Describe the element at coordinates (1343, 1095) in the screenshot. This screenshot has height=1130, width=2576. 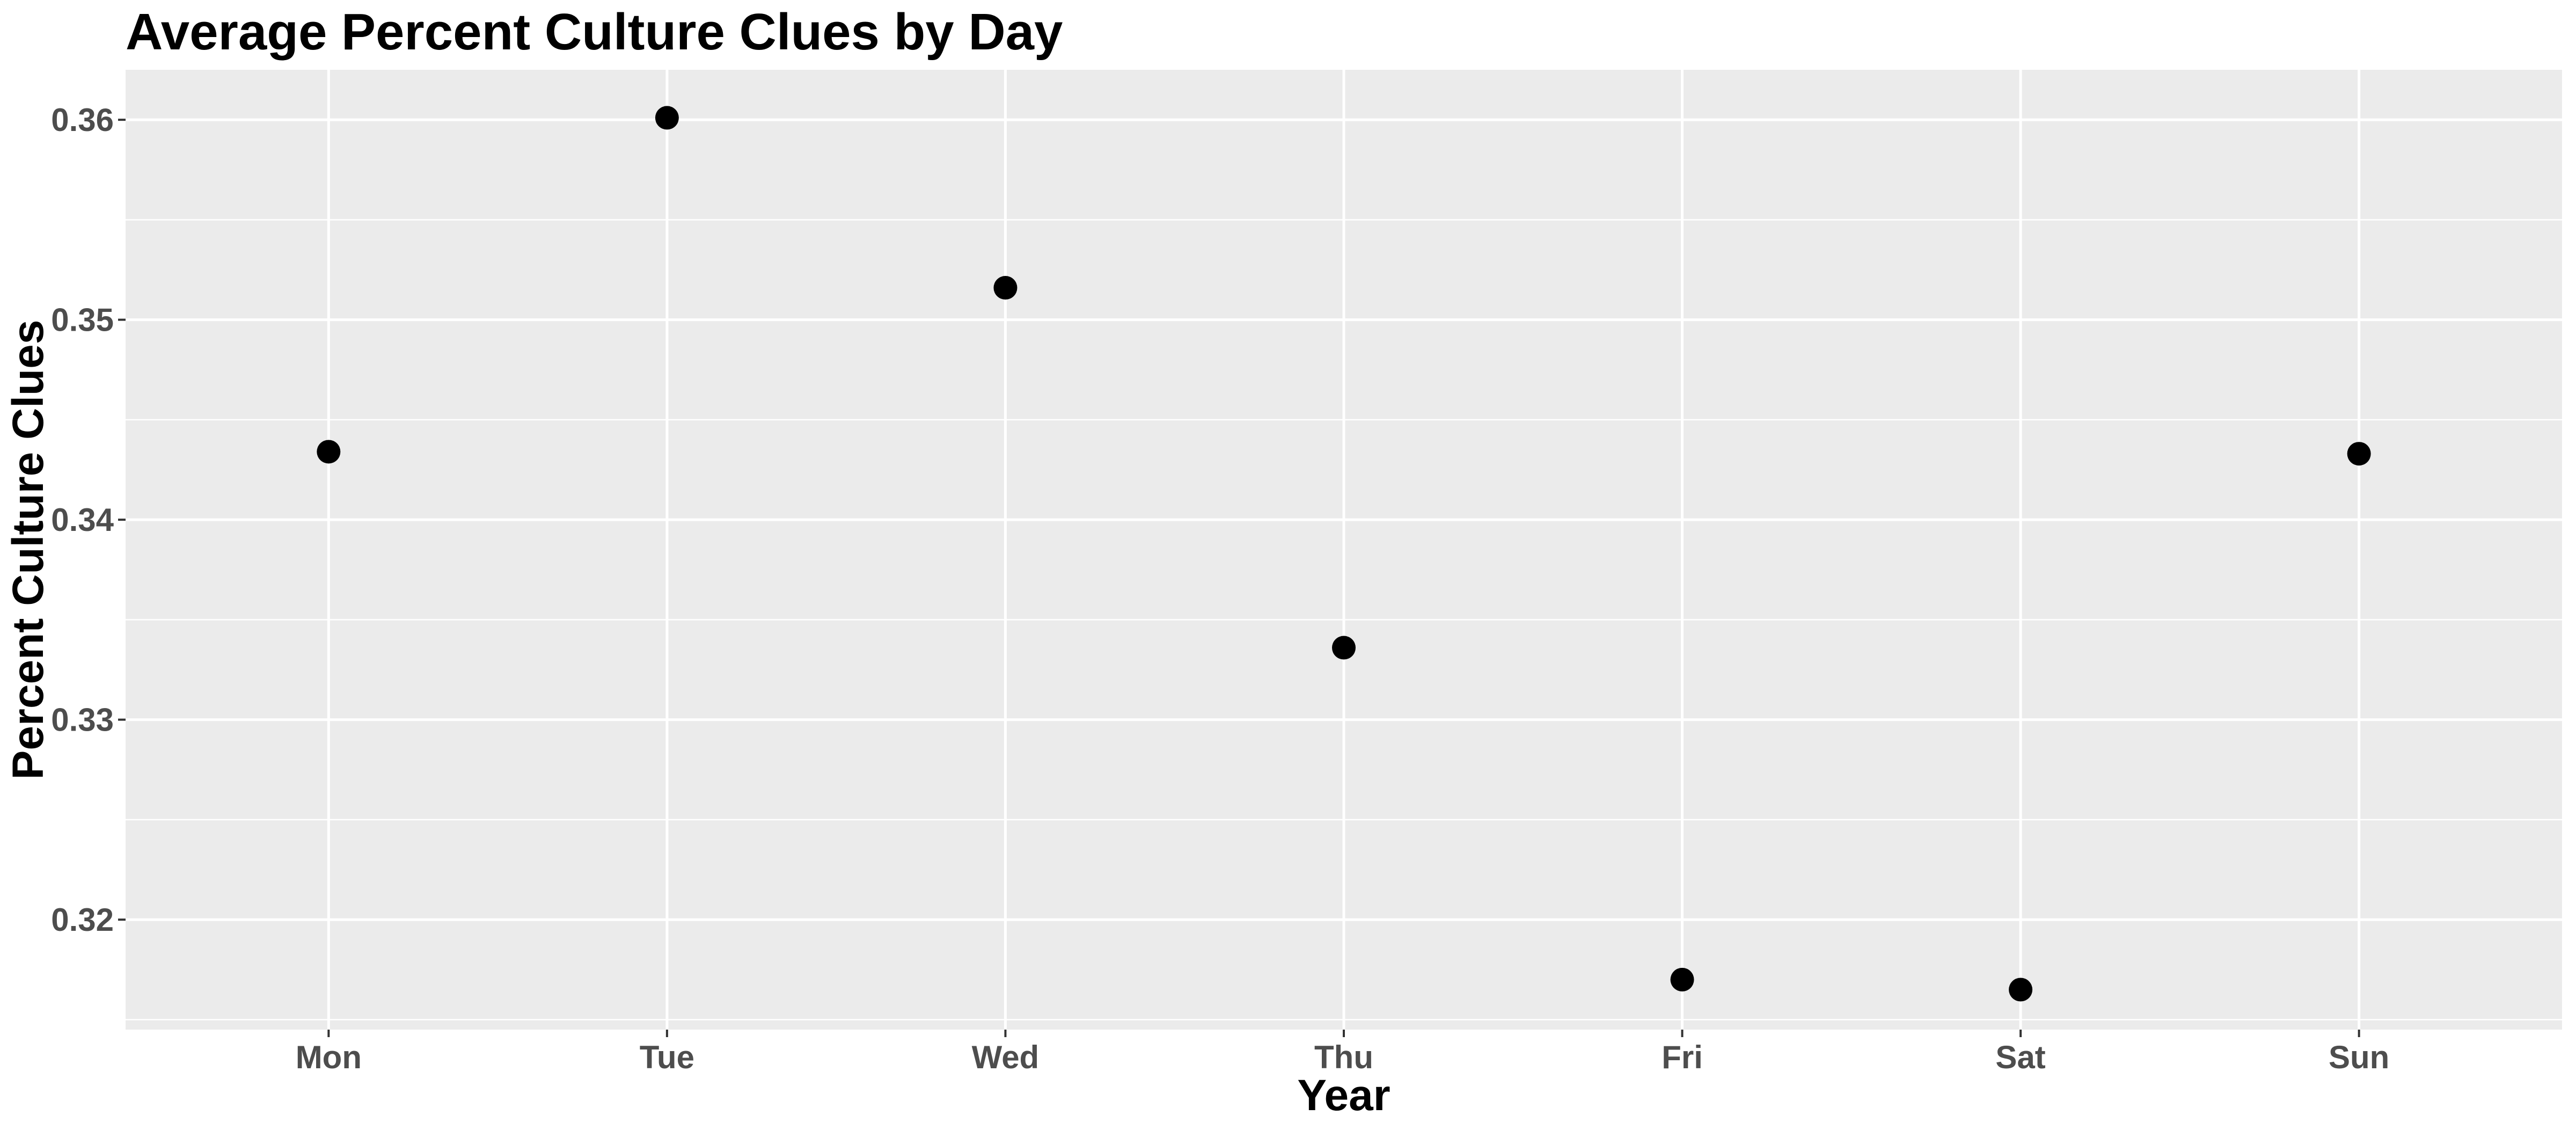
I see `x-axis-title: Year` at that location.